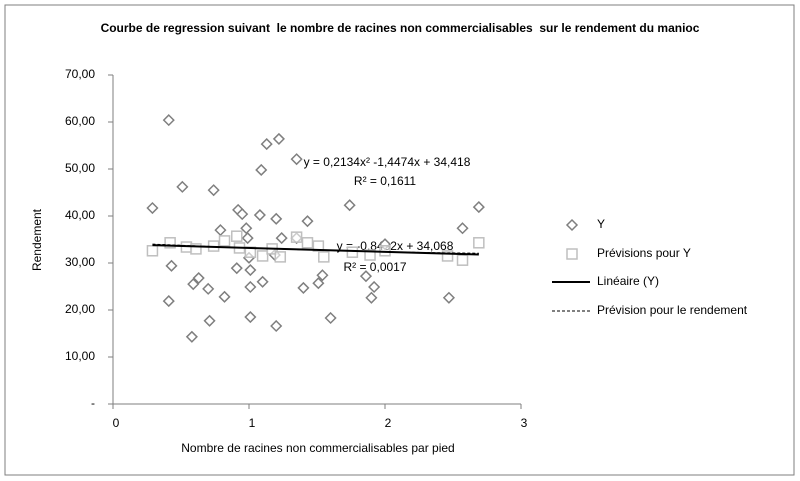 Image resolution: width=800 pixels, height=481 pixels. I want to click on y-axis-label: Rendement, so click(37, 239).